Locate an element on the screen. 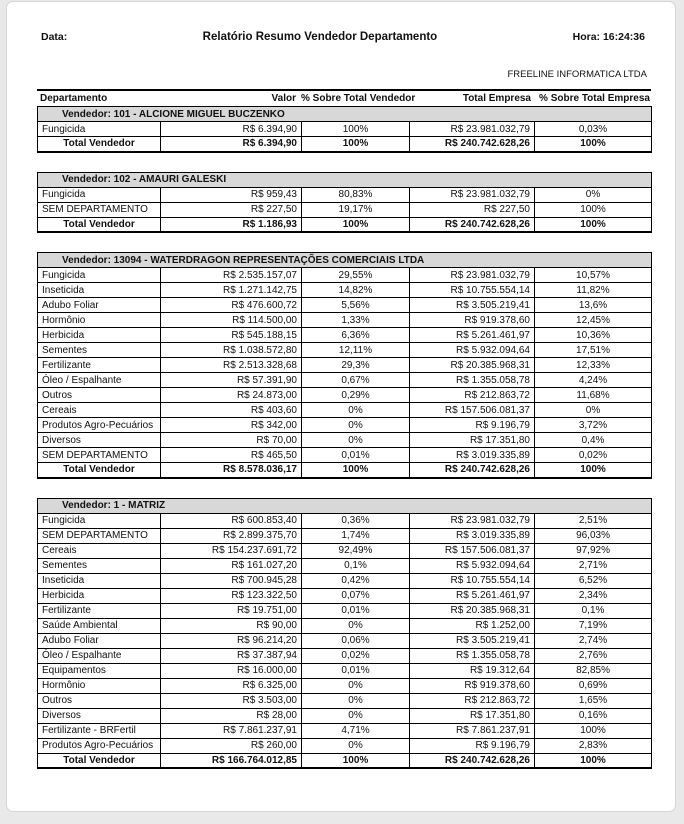 Image resolution: width=684 pixels, height=824 pixels. vendor-header-label: Vendedor: 101 - ALCIONE MIGUEL BUCZENKO is located at coordinates (344, 114).